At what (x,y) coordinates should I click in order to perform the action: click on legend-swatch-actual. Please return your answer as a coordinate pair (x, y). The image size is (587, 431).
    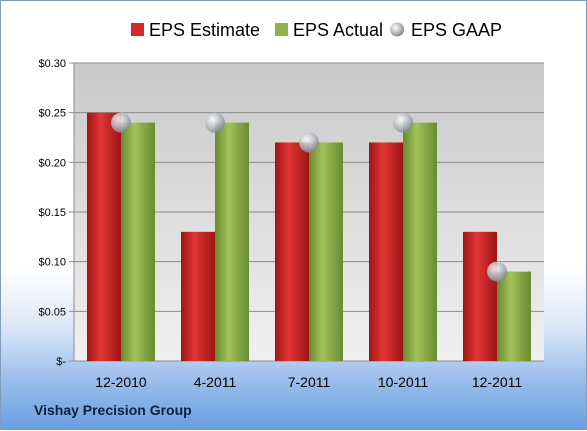
    Looking at the image, I should click on (281, 29).